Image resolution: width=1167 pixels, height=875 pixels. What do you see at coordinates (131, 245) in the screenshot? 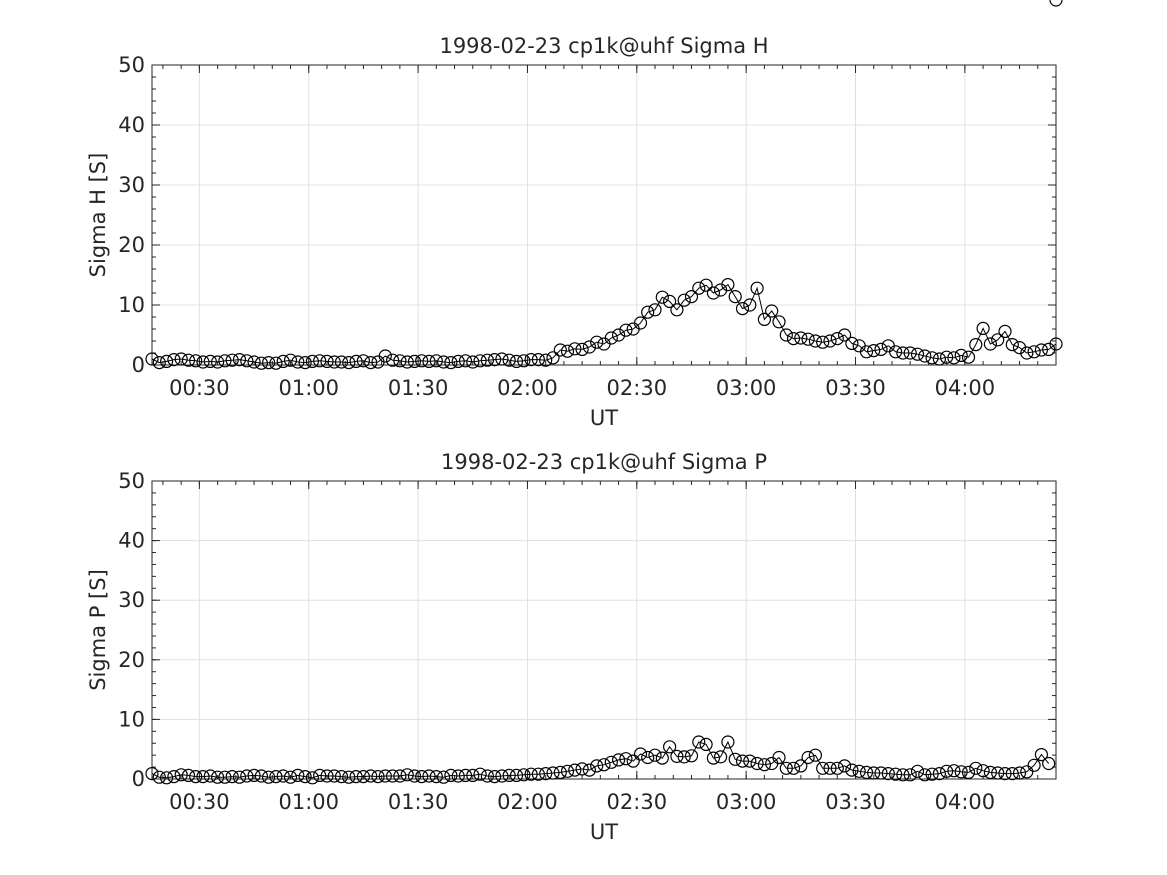
I see `sigma-h-y-tick-label: 20` at bounding box center [131, 245].